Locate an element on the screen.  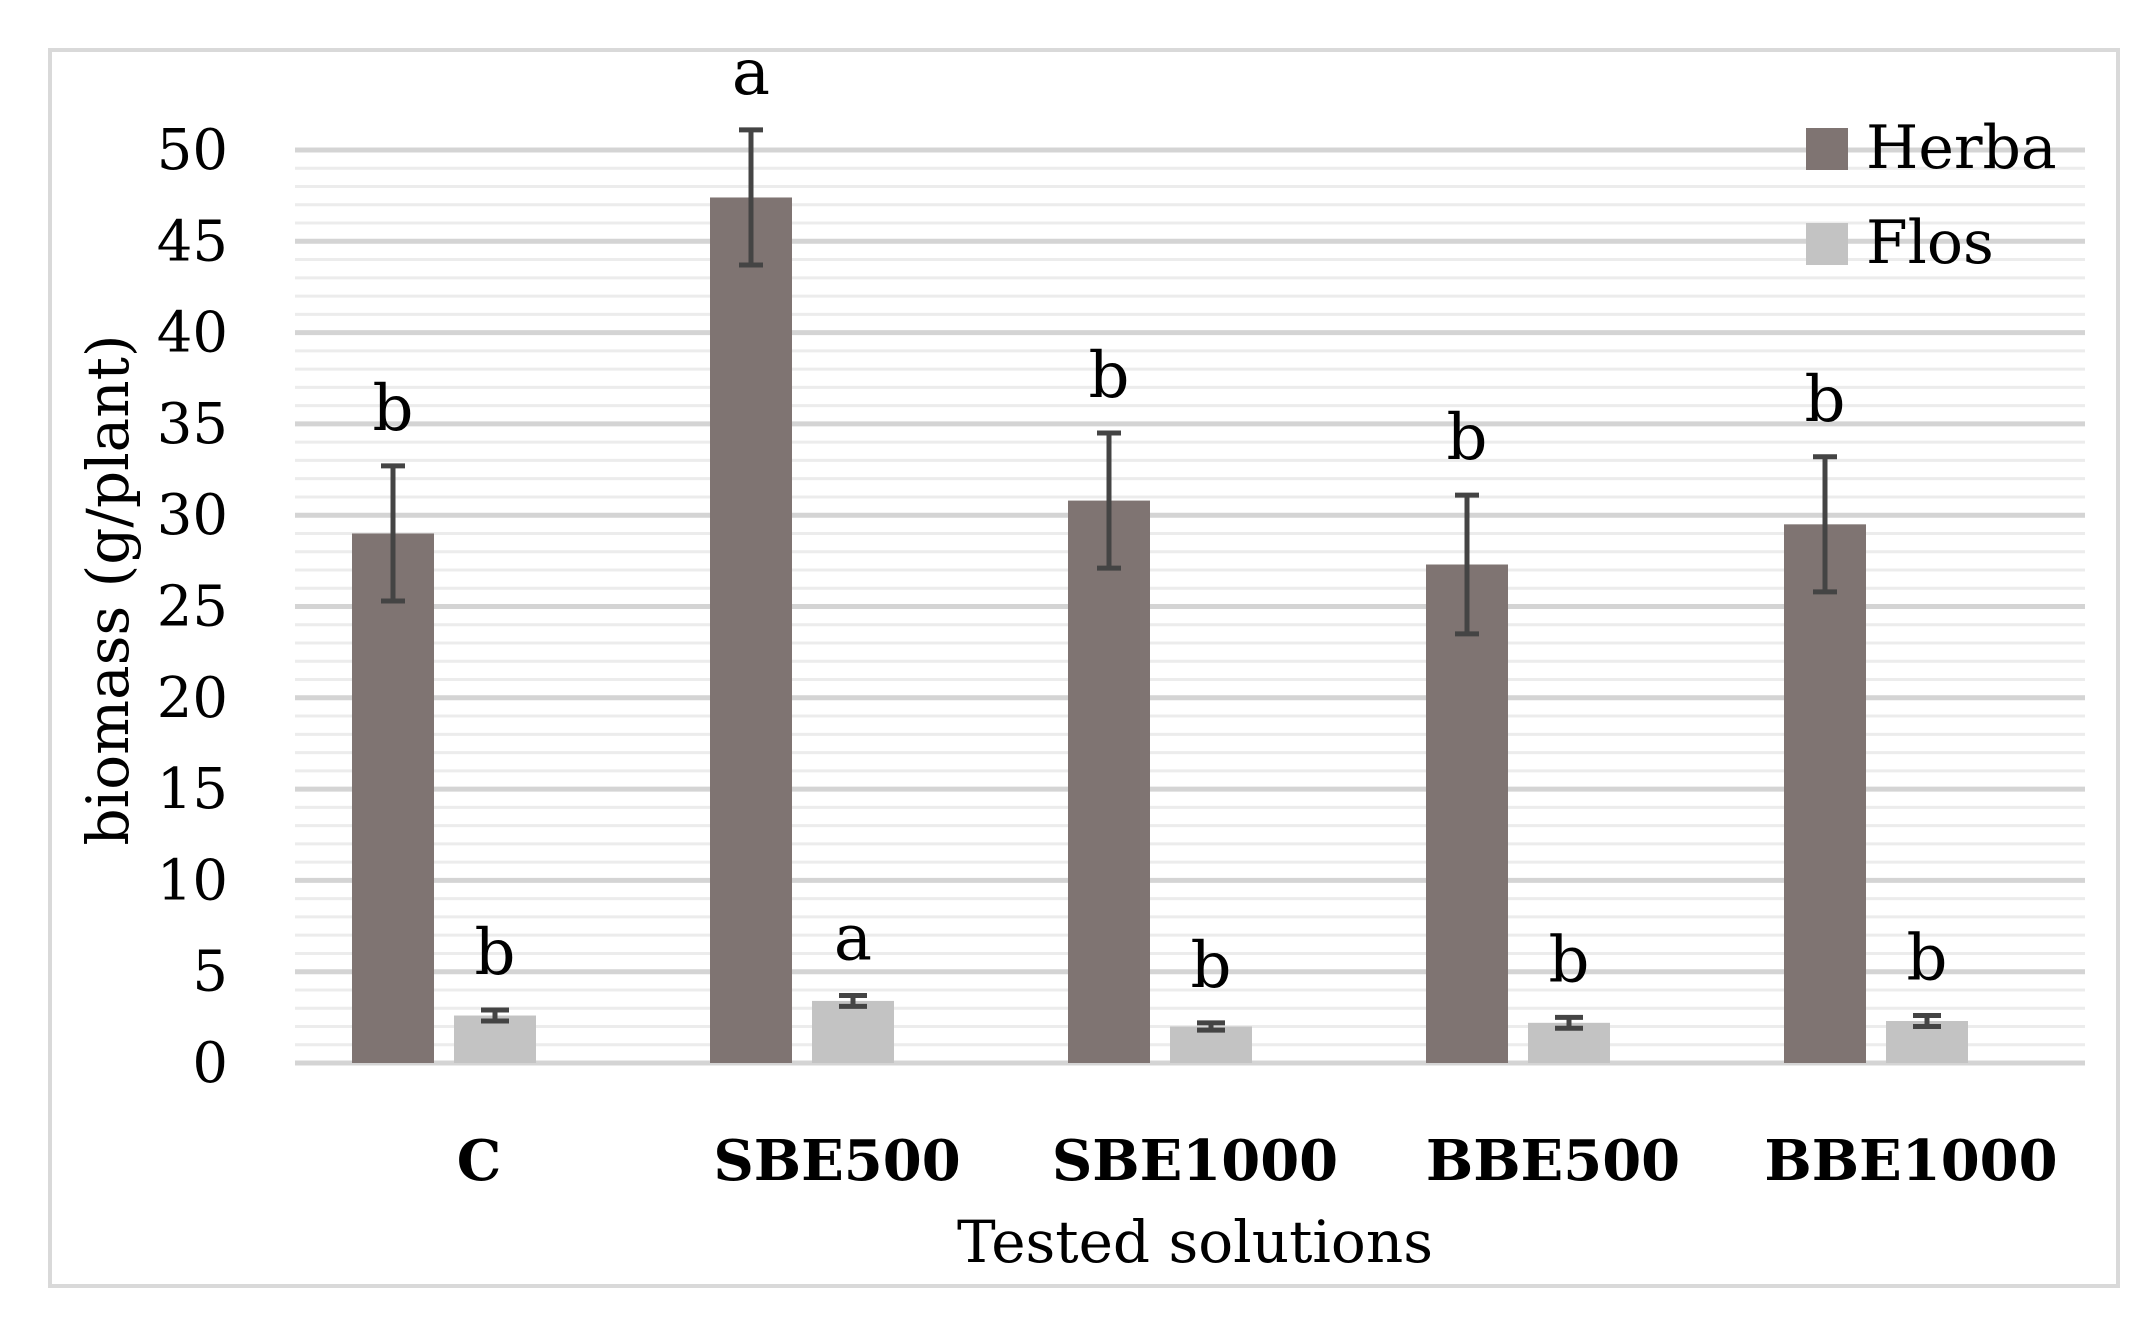
y-tick-label: 0 is located at coordinates (210, 1063).